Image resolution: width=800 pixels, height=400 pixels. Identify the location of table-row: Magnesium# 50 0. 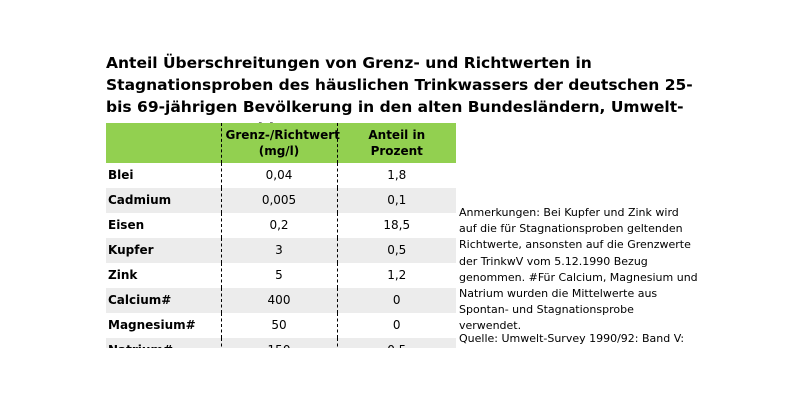
(281, 325).